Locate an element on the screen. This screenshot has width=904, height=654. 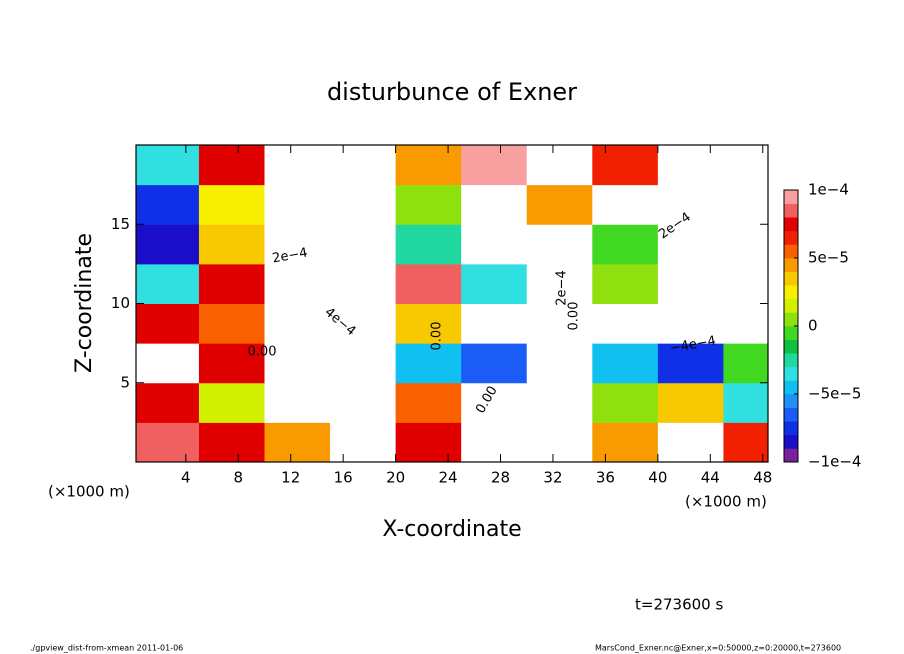
chart-title: disturbunce of Exner is located at coordinates (452, 92).